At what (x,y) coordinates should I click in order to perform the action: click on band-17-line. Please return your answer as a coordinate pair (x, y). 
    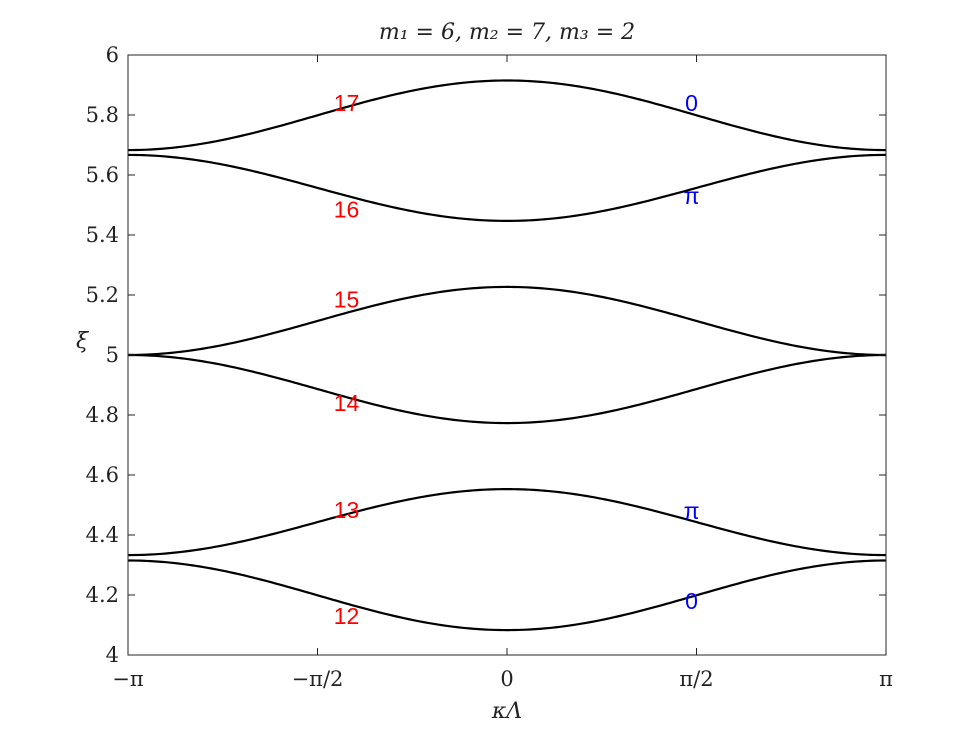
    Looking at the image, I should click on (507, 115).